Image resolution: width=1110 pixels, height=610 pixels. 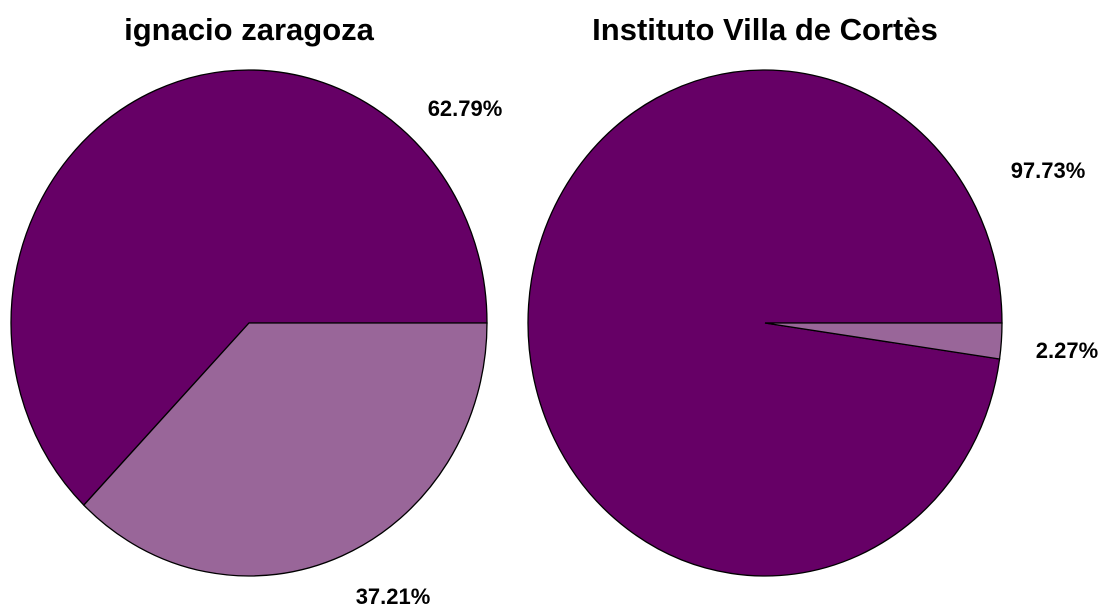 What do you see at coordinates (249, 29) in the screenshot?
I see `chart-title: ignacio zaragoza` at bounding box center [249, 29].